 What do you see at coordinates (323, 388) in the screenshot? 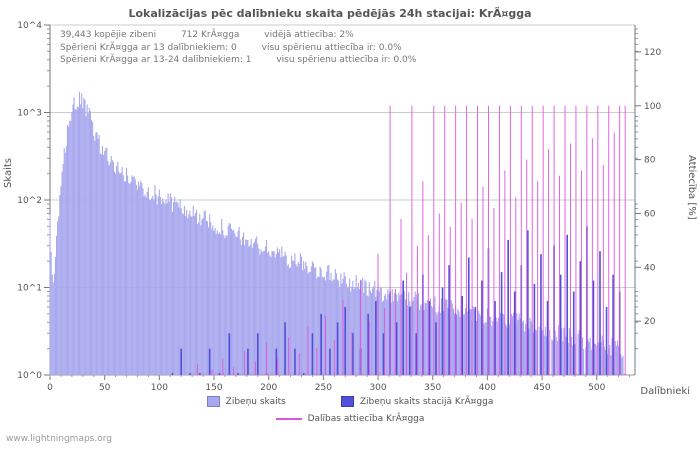
I see `svg-text: 250` at bounding box center [323, 388].